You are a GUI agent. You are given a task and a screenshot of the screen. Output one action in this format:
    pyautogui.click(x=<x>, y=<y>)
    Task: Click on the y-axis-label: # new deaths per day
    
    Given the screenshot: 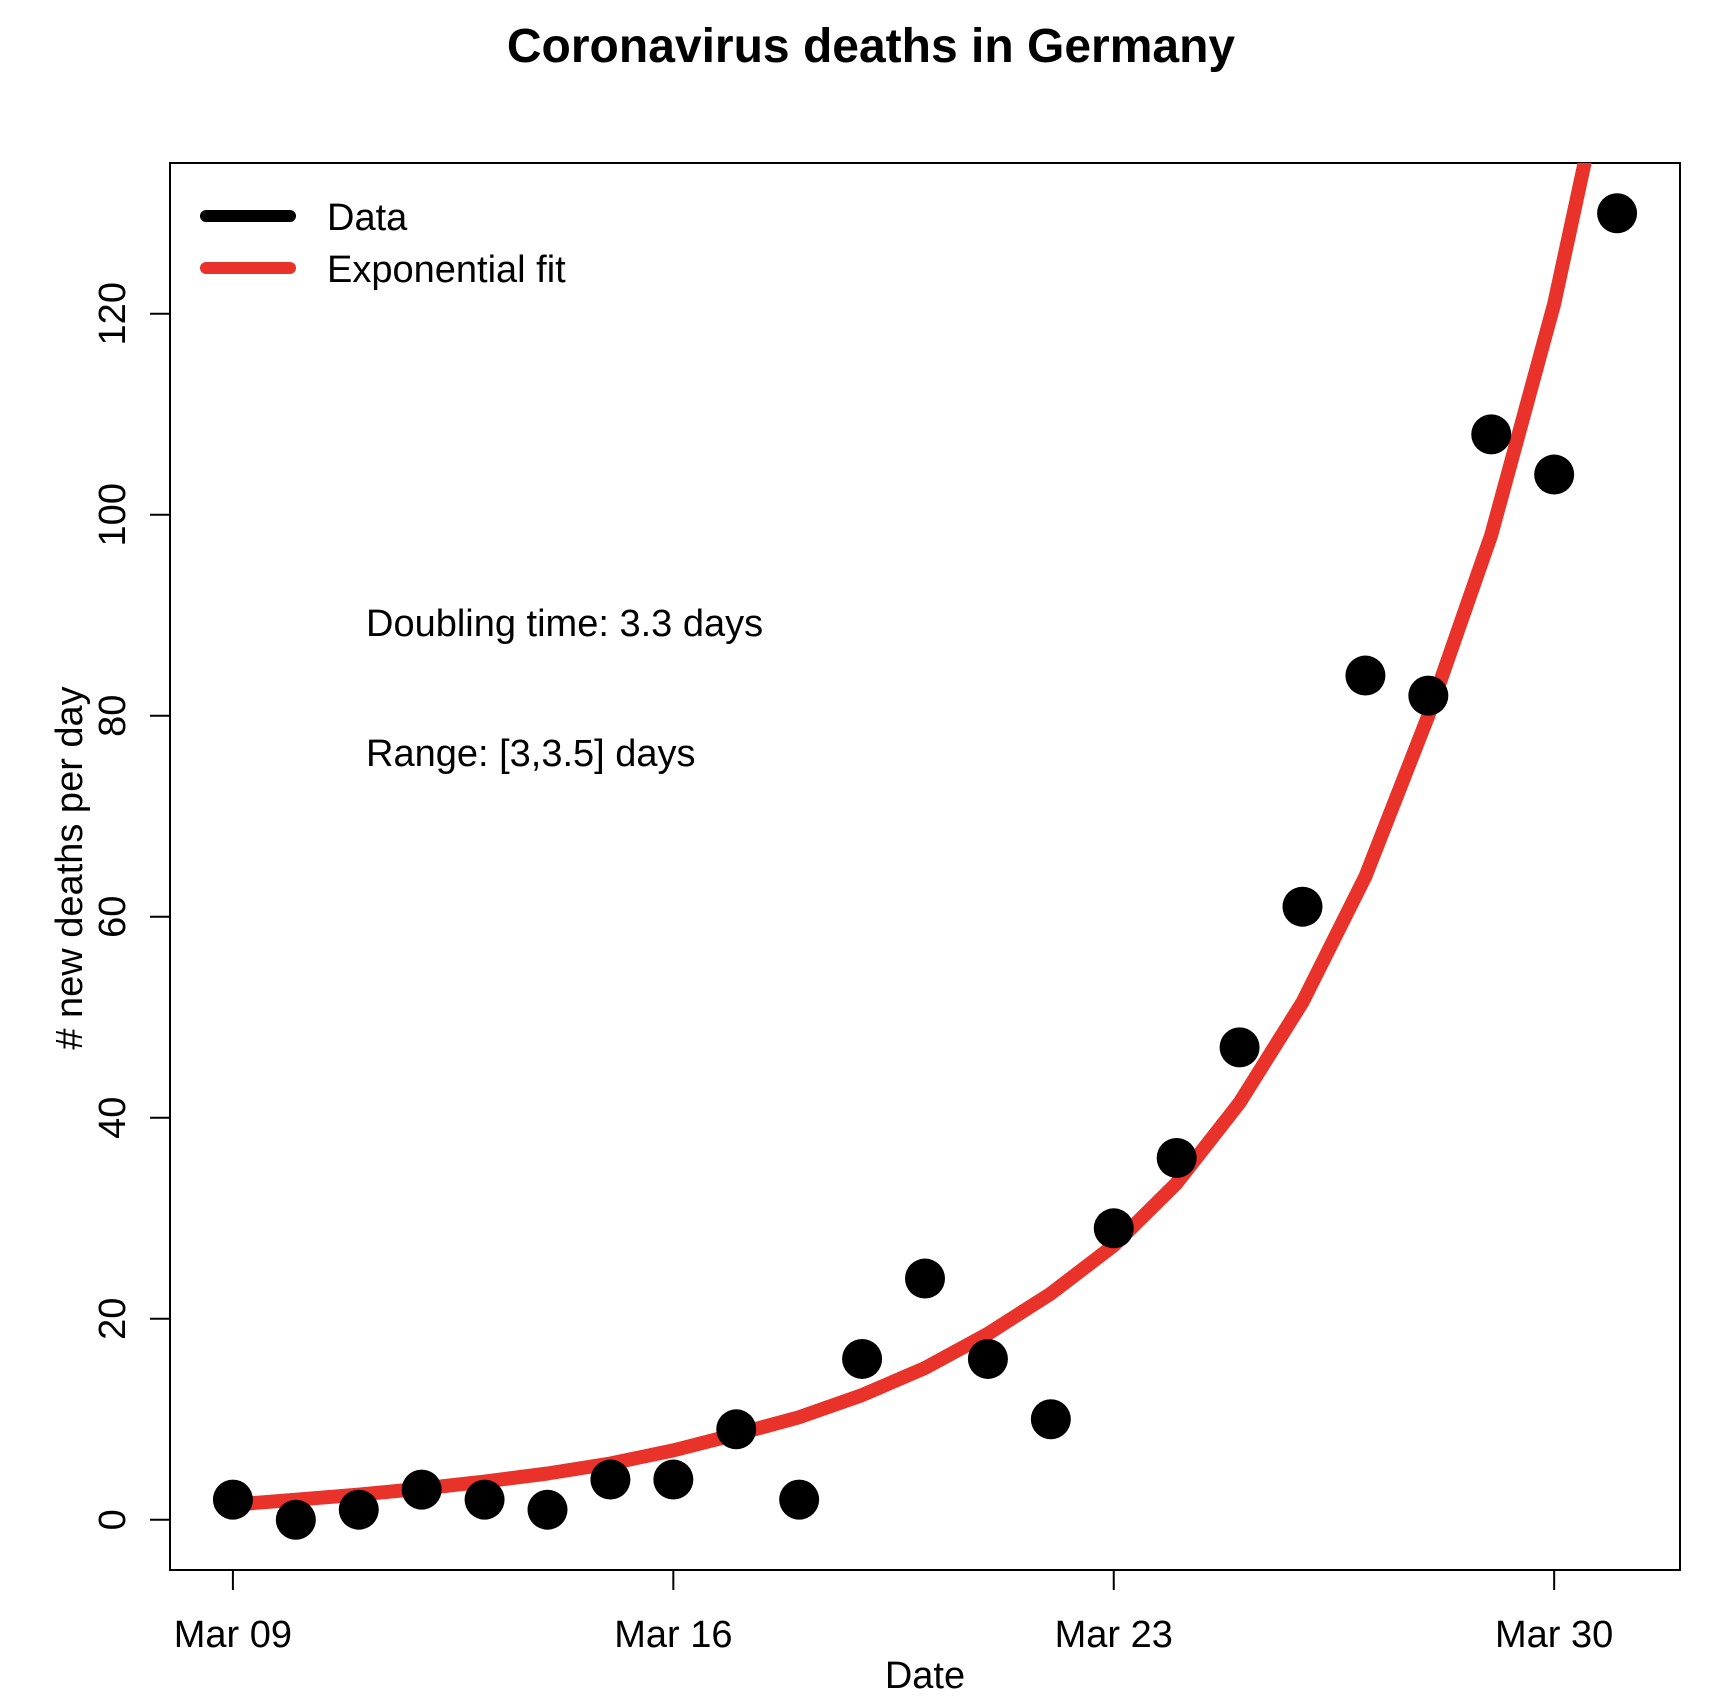 What is the action you would take?
    pyautogui.click(x=70, y=867)
    